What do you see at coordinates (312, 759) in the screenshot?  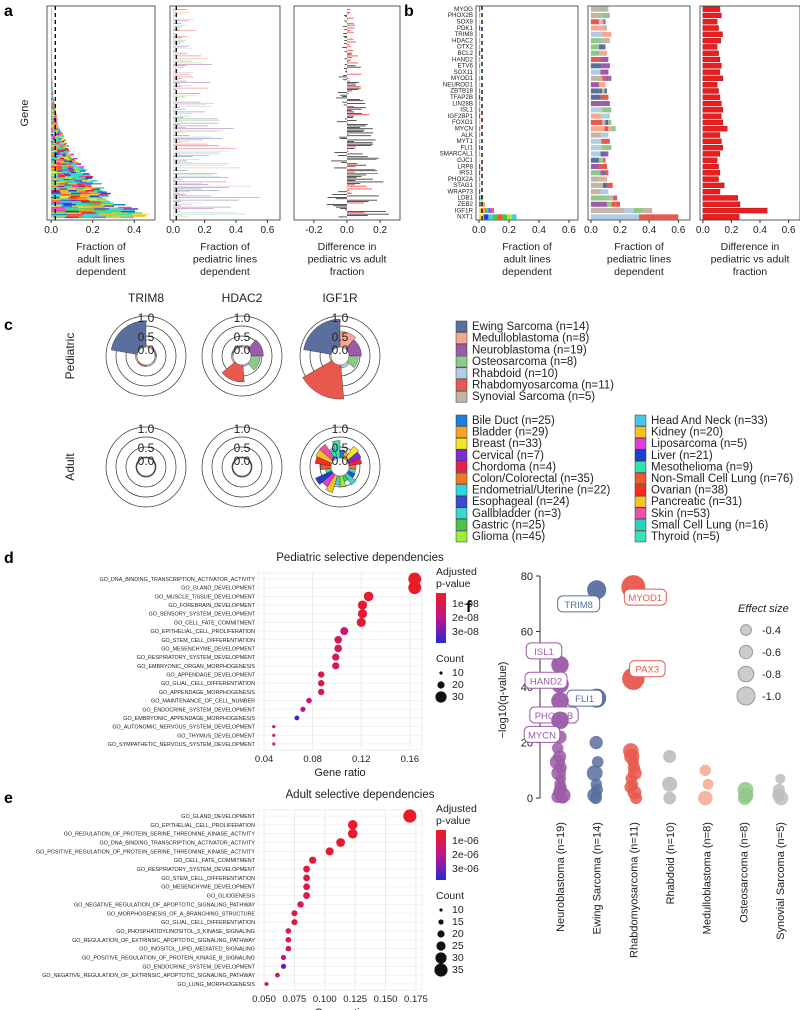 I see `tick-label: 0.08` at bounding box center [312, 759].